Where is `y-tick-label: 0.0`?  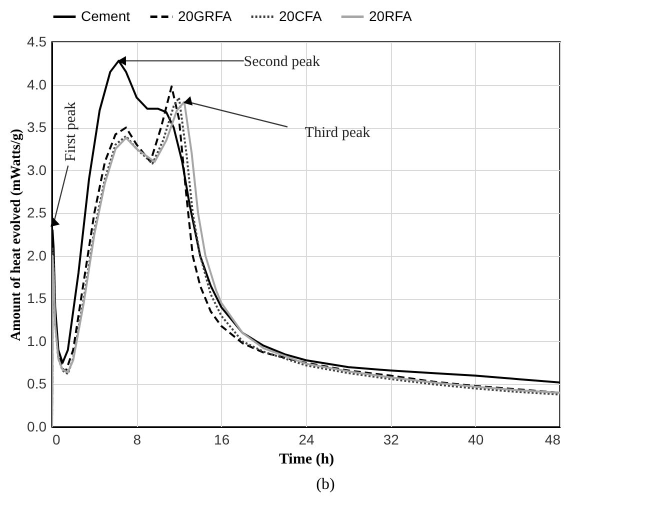 y-tick-label: 0.0 is located at coordinates (37, 426).